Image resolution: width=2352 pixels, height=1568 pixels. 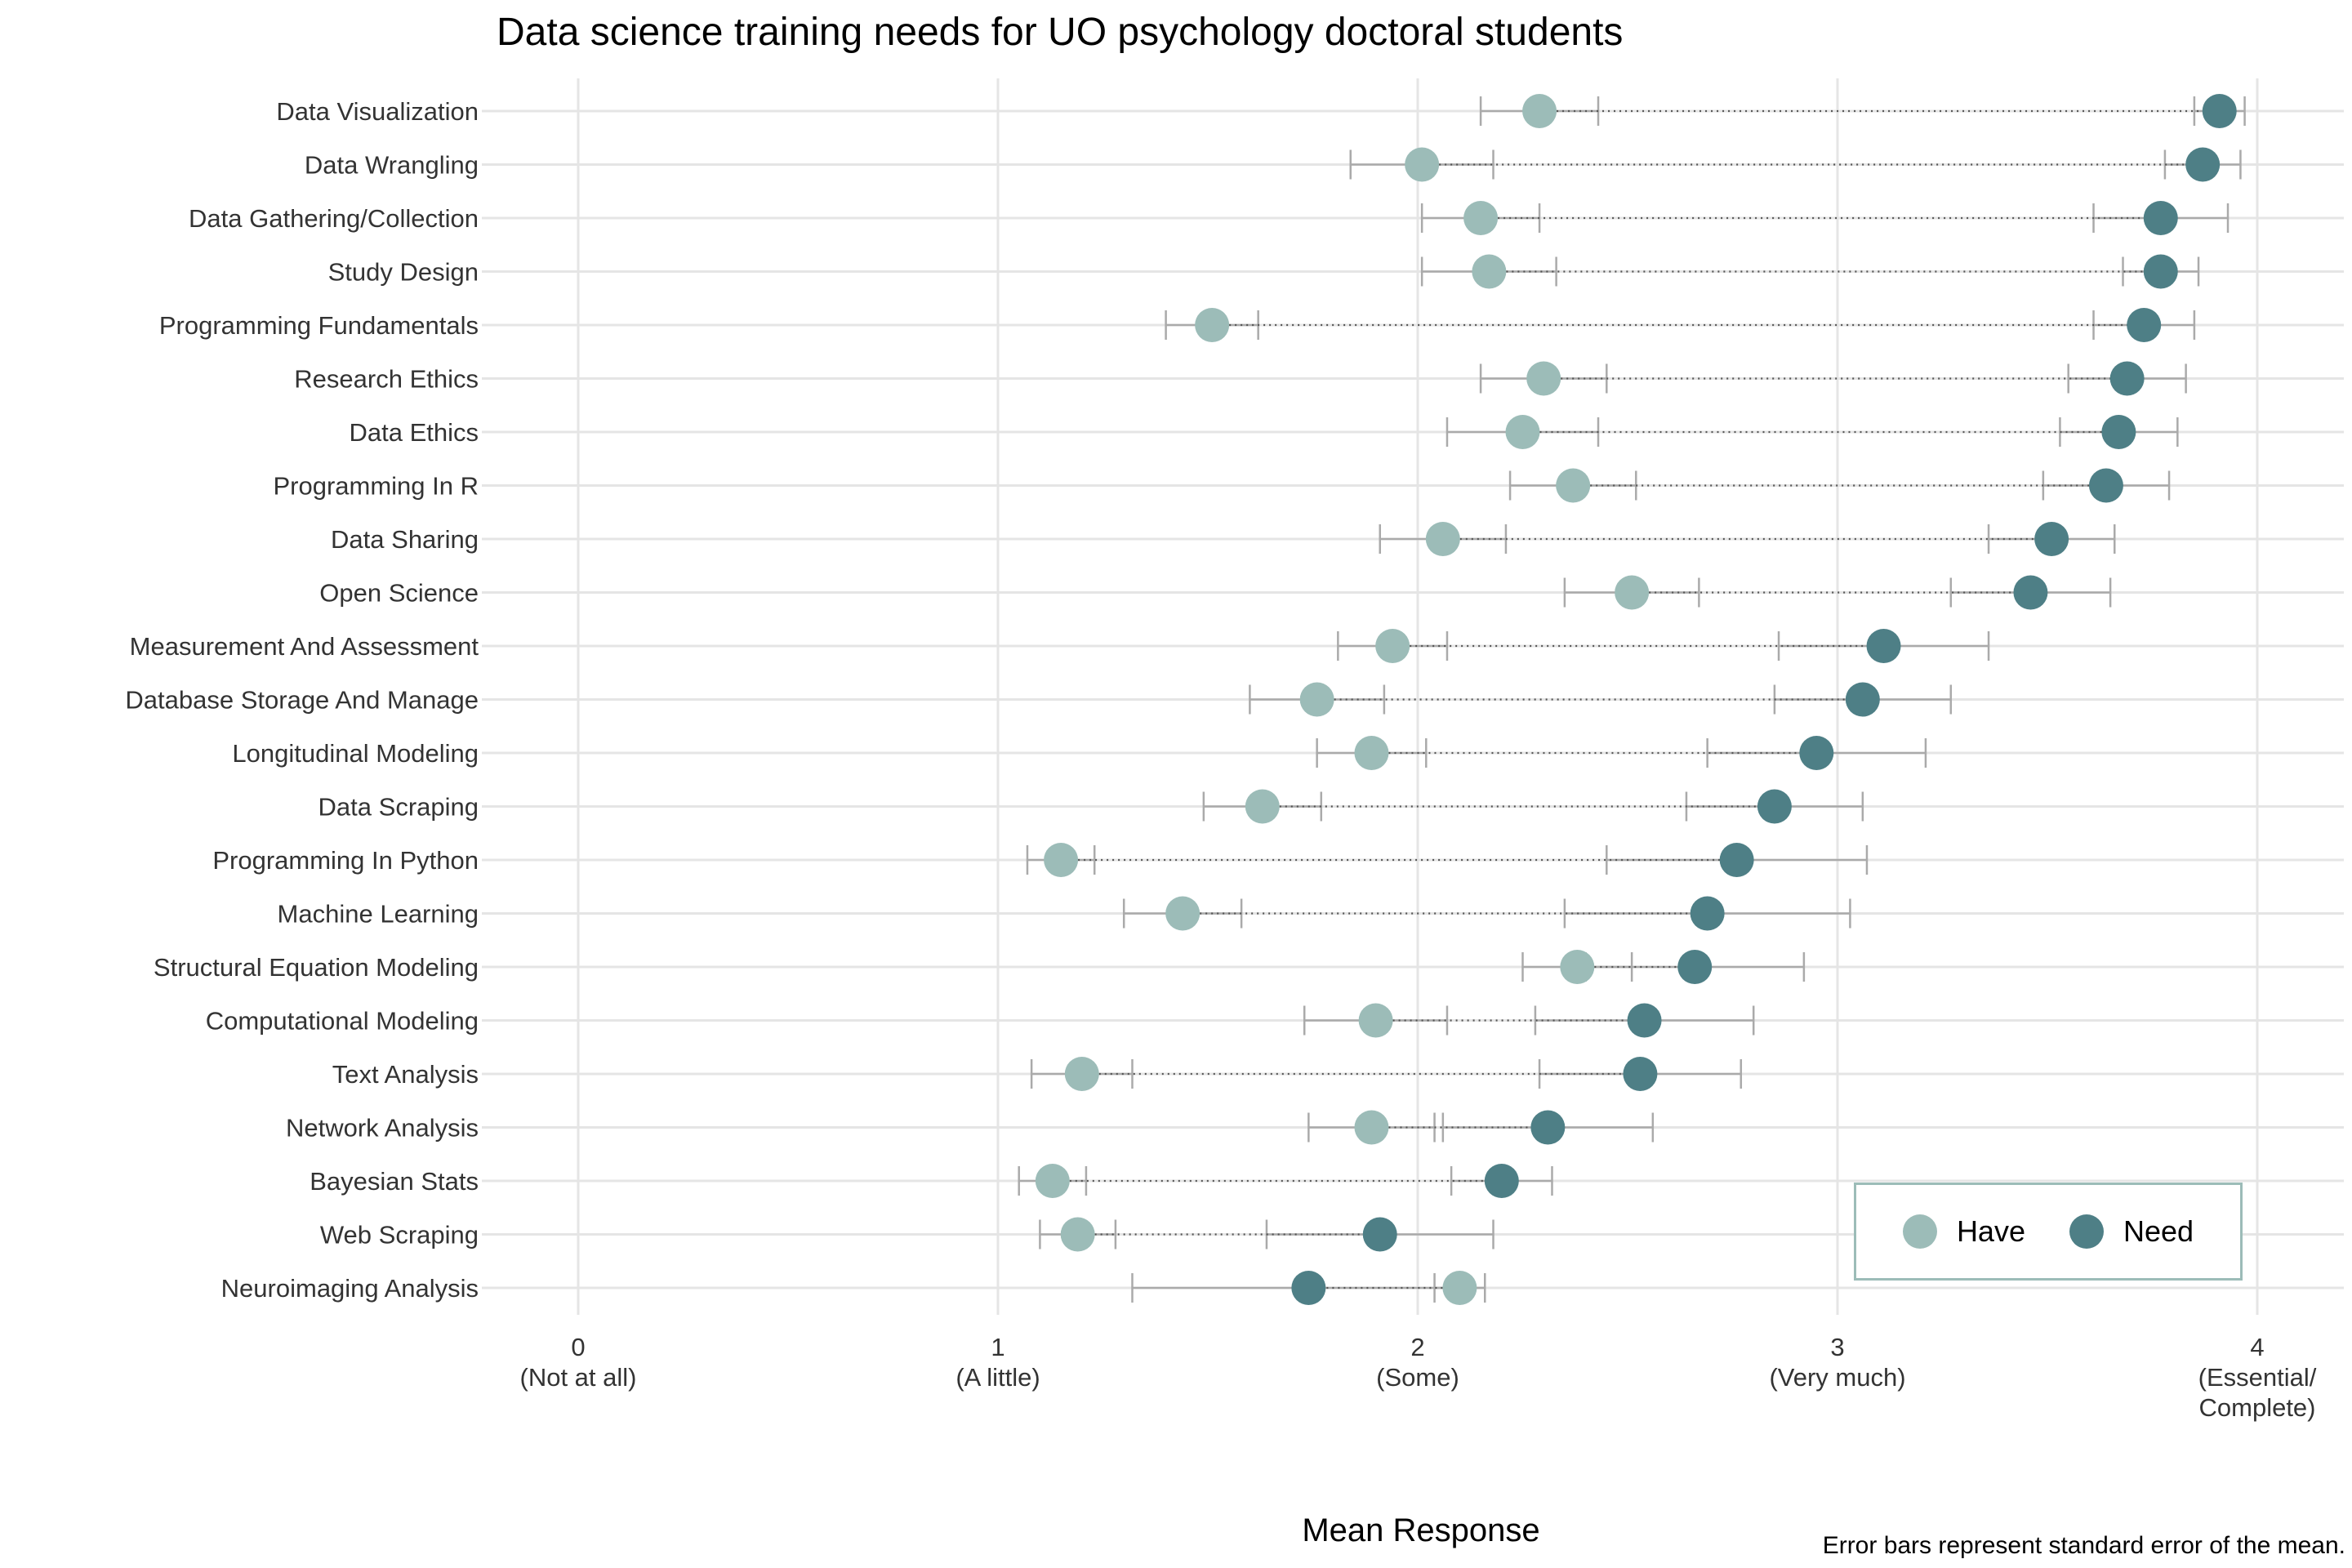 I want to click on legend-key-have, so click(x=1919, y=1231).